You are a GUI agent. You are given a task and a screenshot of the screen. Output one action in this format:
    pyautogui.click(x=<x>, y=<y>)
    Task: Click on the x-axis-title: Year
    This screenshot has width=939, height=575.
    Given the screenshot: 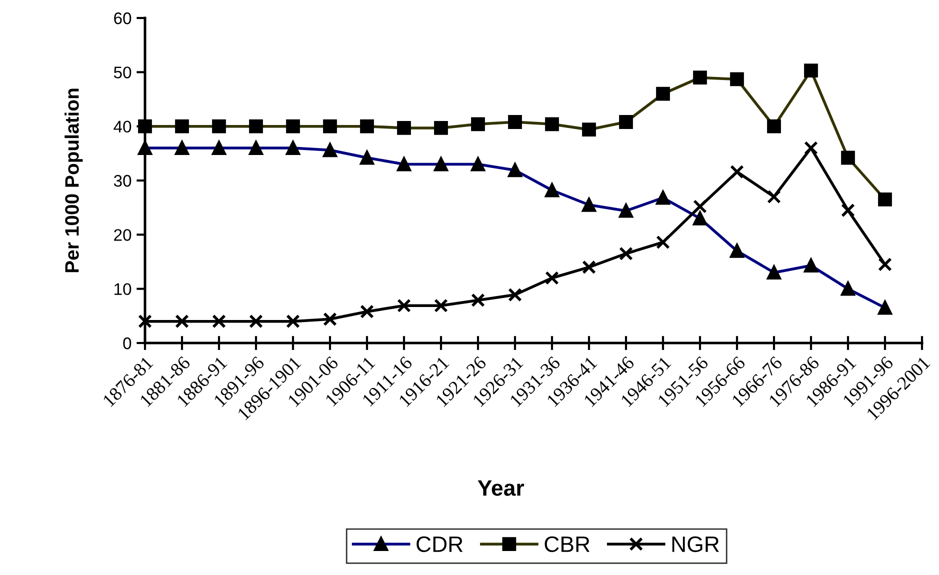 What is the action you would take?
    pyautogui.click(x=501, y=488)
    